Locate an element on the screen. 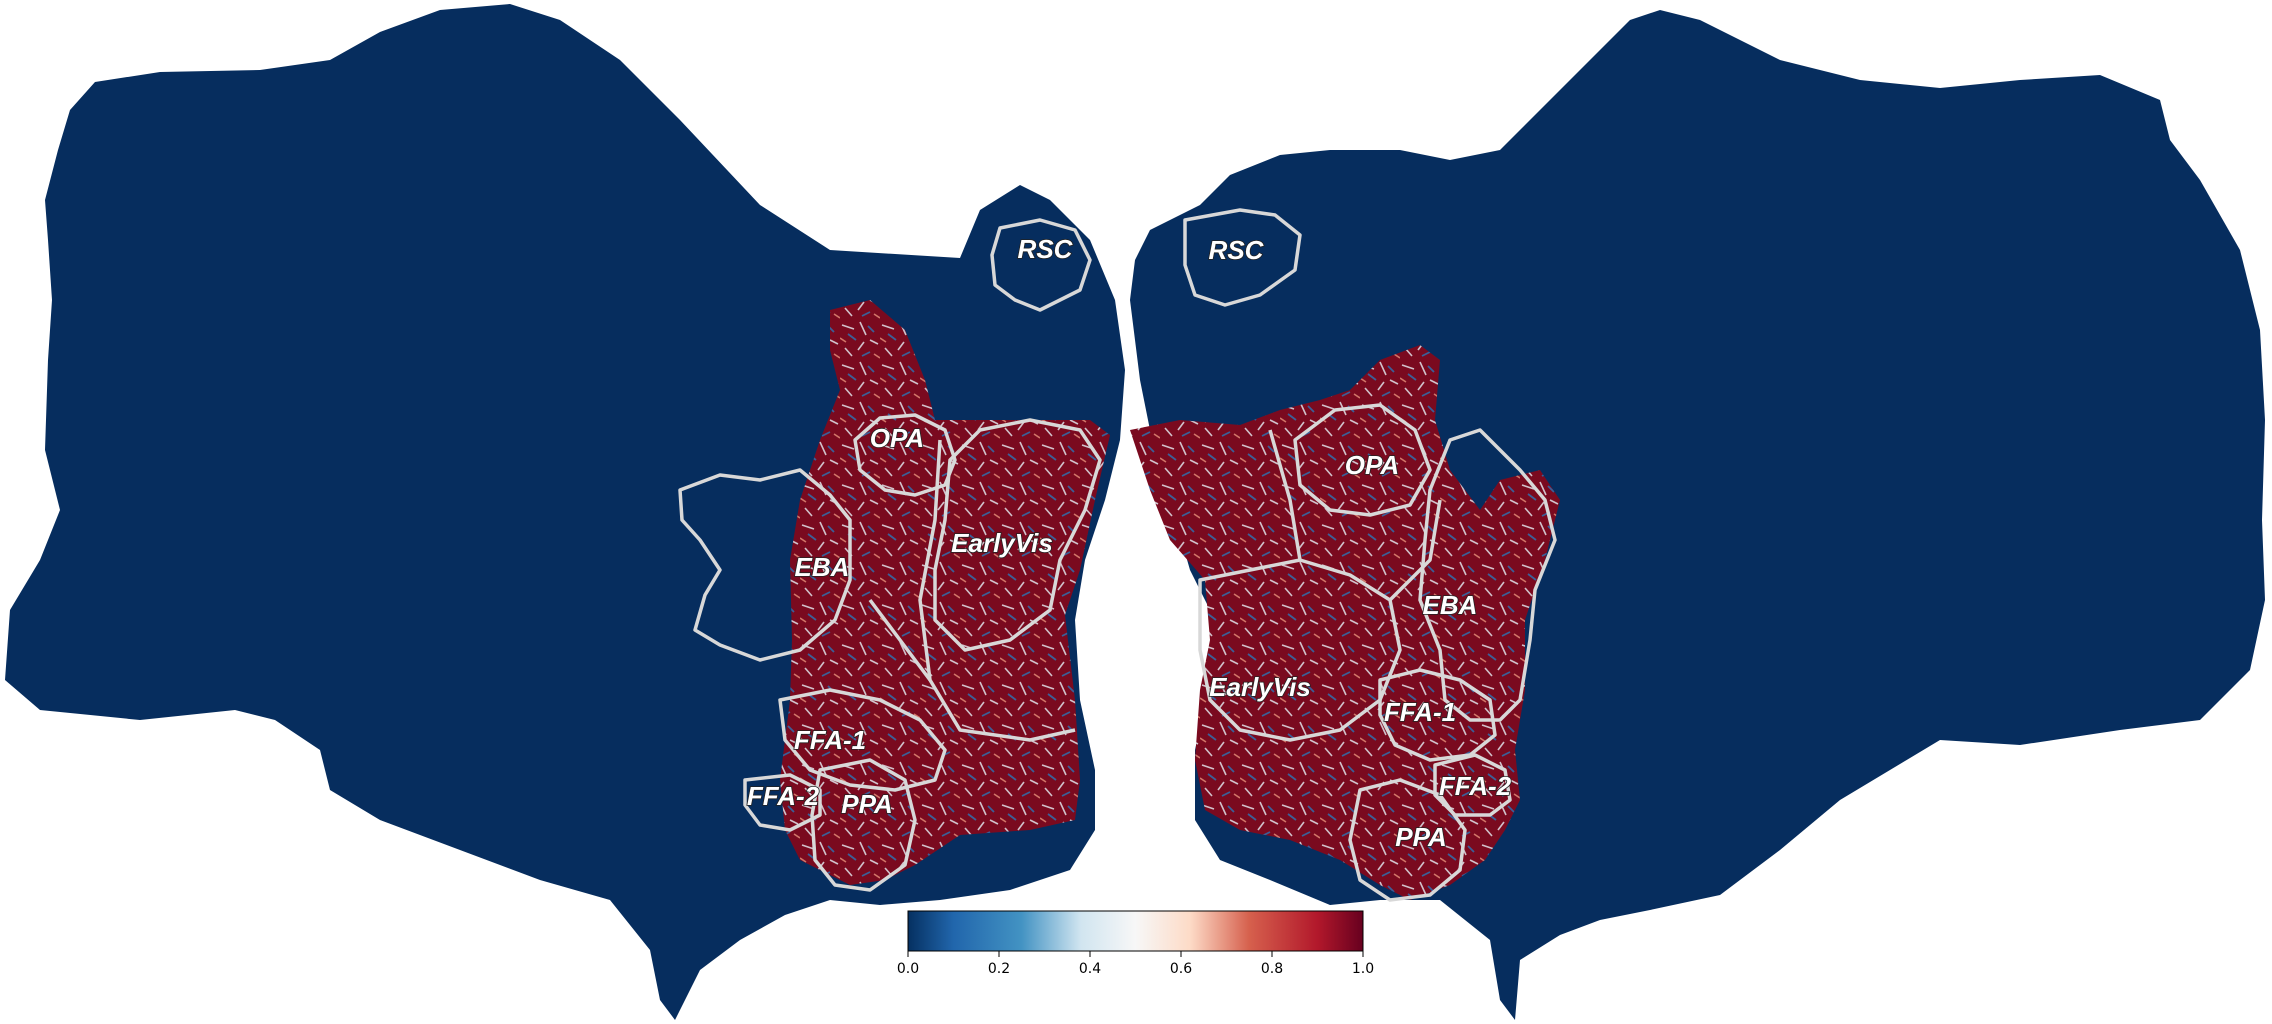 Image resolution: width=2272 pixels, height=1024 pixels. rh-ffa1-outline is located at coordinates (1437, 715).